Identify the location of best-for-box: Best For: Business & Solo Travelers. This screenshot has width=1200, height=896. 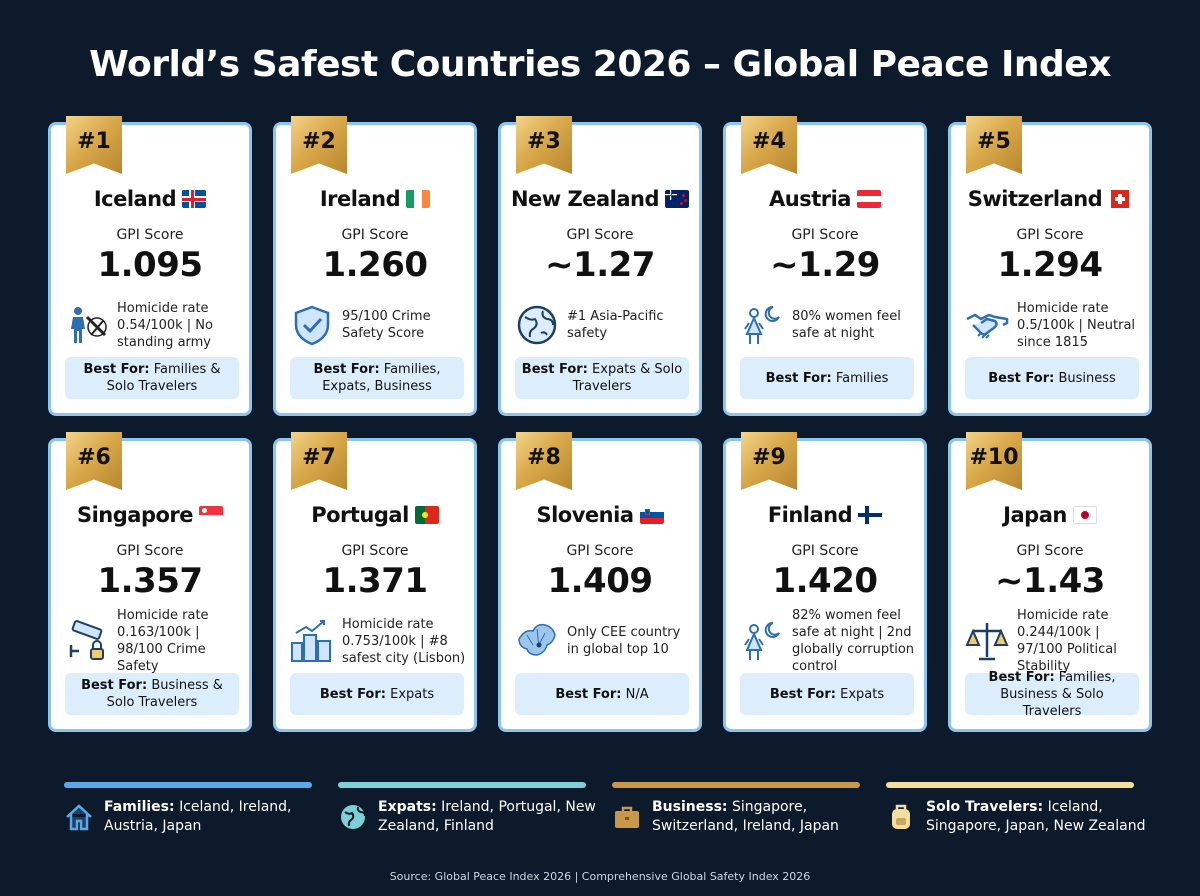
(152, 694).